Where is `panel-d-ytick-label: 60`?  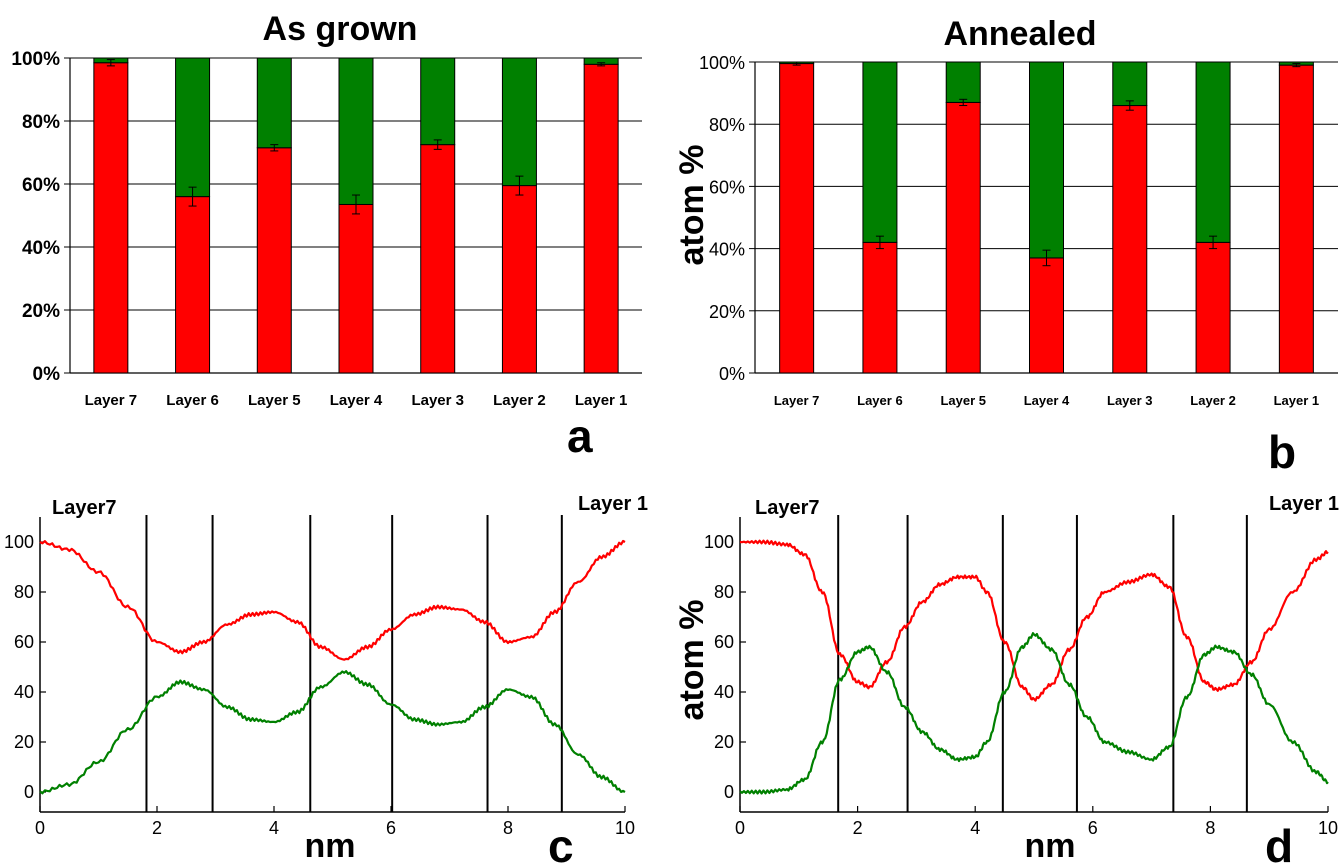 panel-d-ytick-label: 60 is located at coordinates (724, 642).